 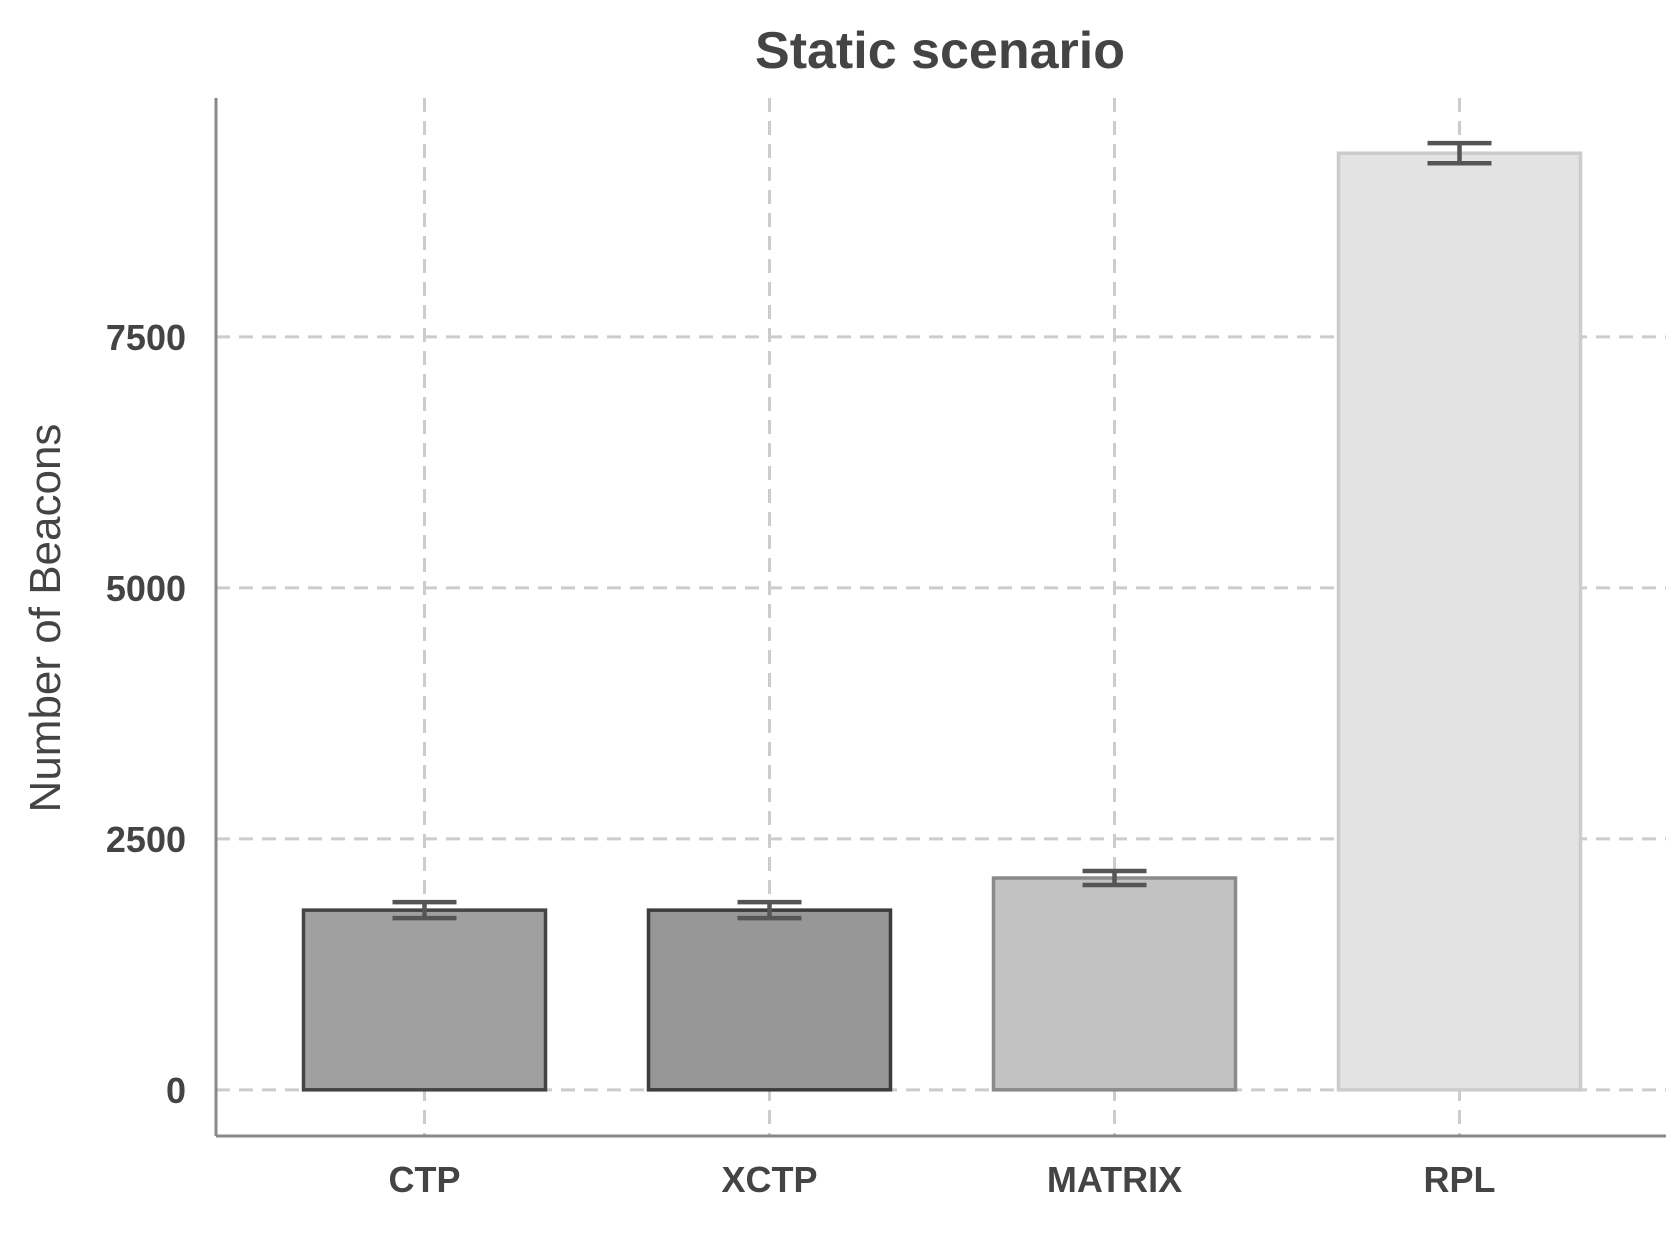 I want to click on y-tick-label: 0, so click(x=176, y=1090).